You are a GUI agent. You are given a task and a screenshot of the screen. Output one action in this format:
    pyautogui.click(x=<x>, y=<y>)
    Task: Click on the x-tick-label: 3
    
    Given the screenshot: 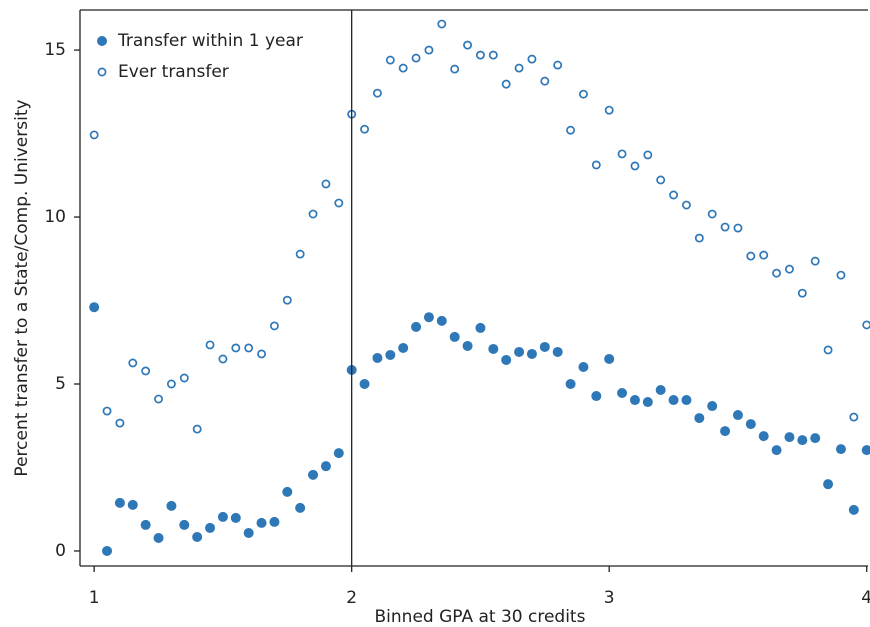 What is the action you would take?
    pyautogui.click(x=609, y=598)
    